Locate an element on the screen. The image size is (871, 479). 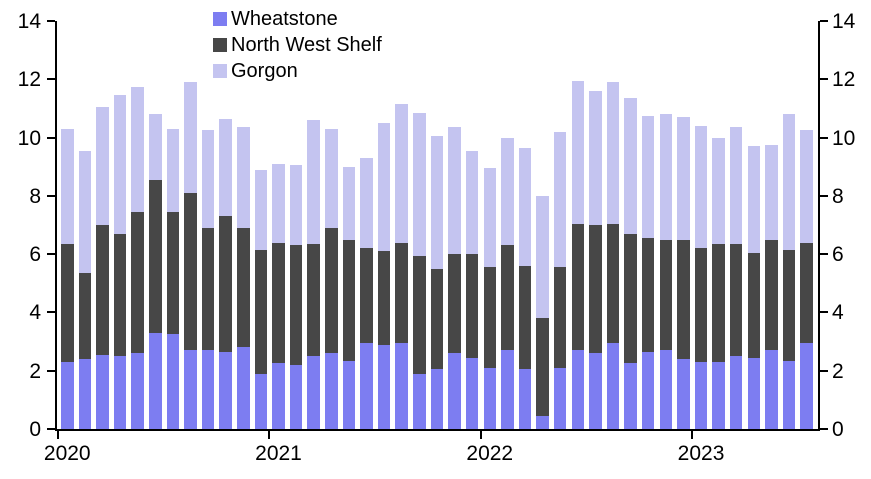
y-axis-label-left-2: 2 is located at coordinates (35, 371).